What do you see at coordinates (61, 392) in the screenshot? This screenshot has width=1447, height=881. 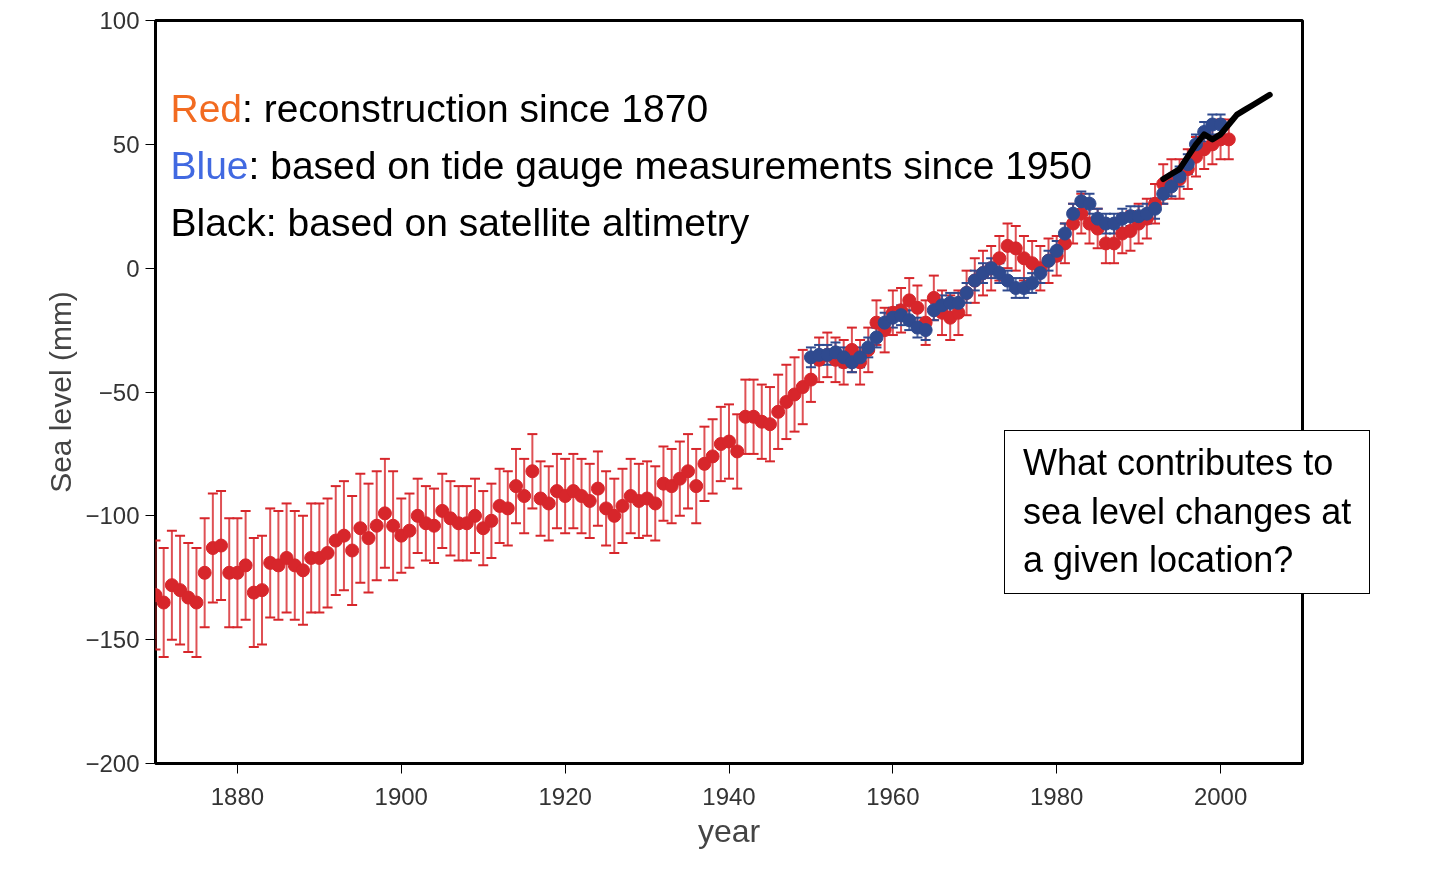 I see `y-axis-title: Sea level (mm)` at bounding box center [61, 392].